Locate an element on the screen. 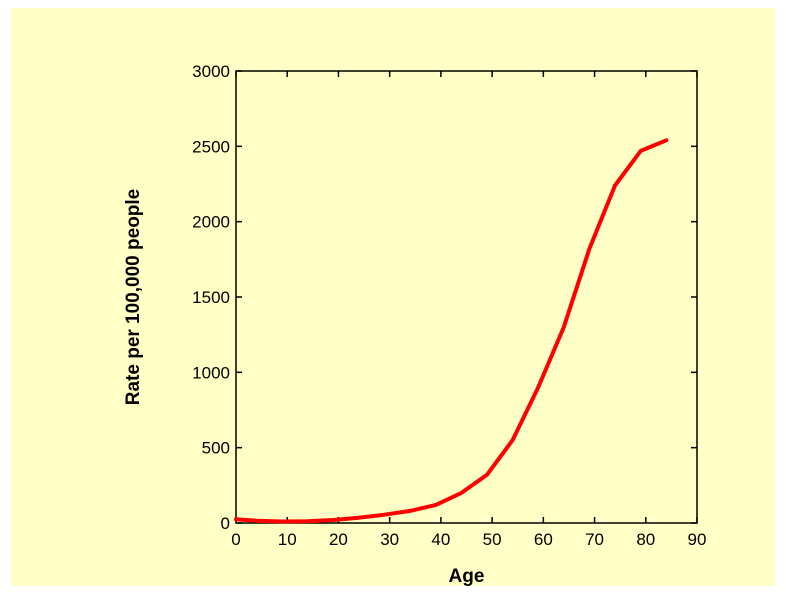 This screenshot has height=594, width=786. x-tick-label-30: 30 is located at coordinates (389, 539).